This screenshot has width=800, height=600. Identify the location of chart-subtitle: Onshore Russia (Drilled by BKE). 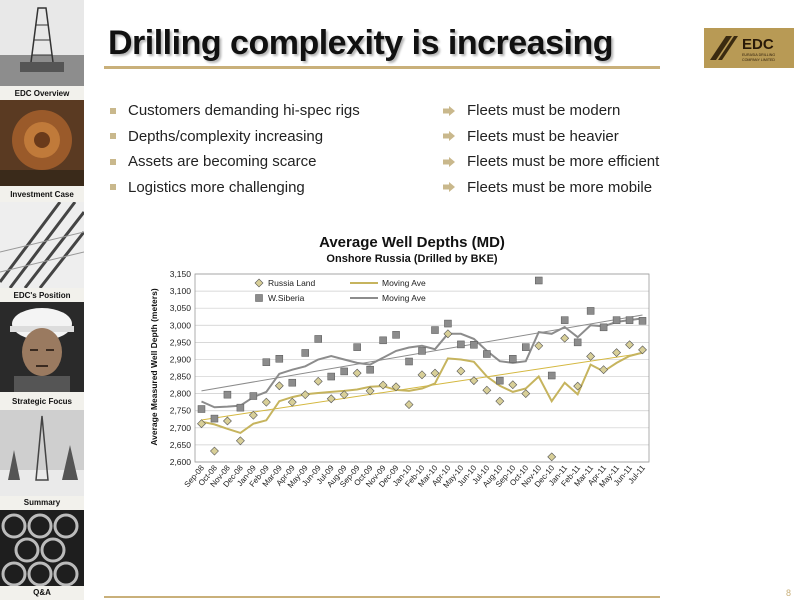
(411, 259).